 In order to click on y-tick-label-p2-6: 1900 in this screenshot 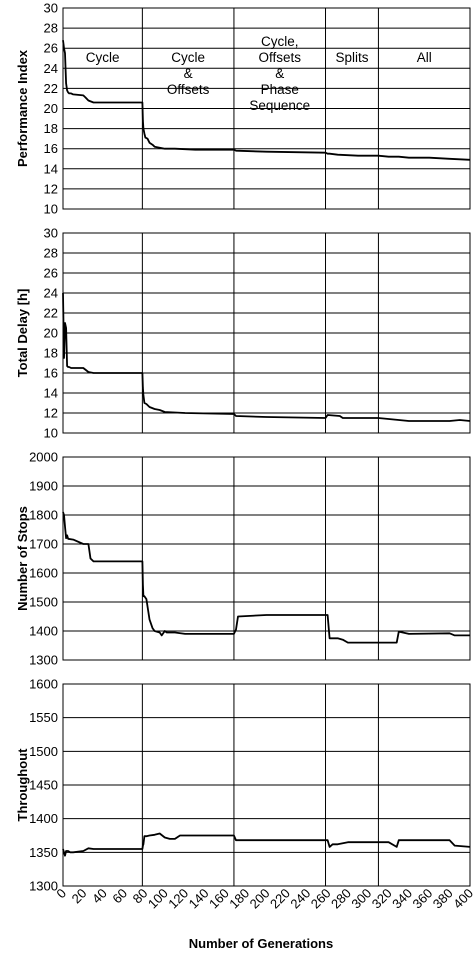, I will do `click(43, 486)`.